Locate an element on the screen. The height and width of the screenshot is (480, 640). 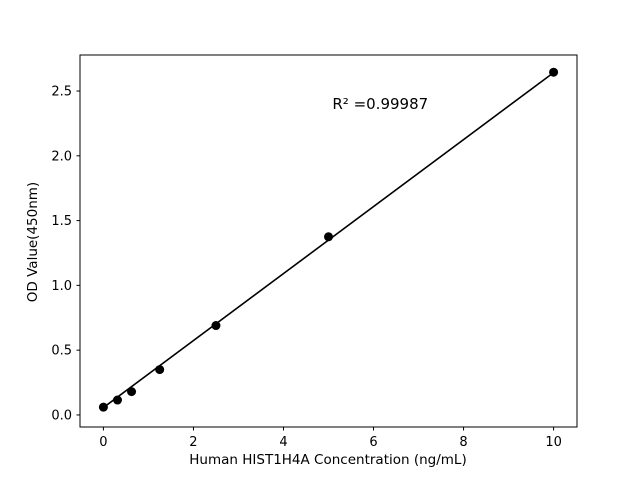
x-tick-label: 2 is located at coordinates (193, 442).